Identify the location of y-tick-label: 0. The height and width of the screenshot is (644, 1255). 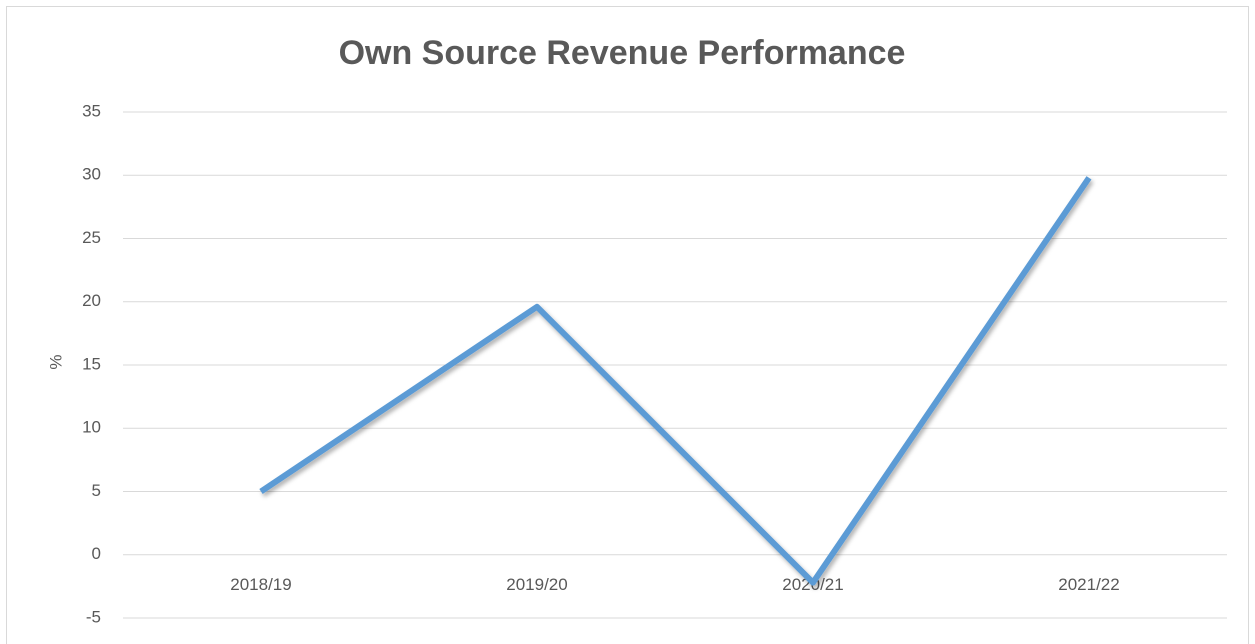
(96, 553).